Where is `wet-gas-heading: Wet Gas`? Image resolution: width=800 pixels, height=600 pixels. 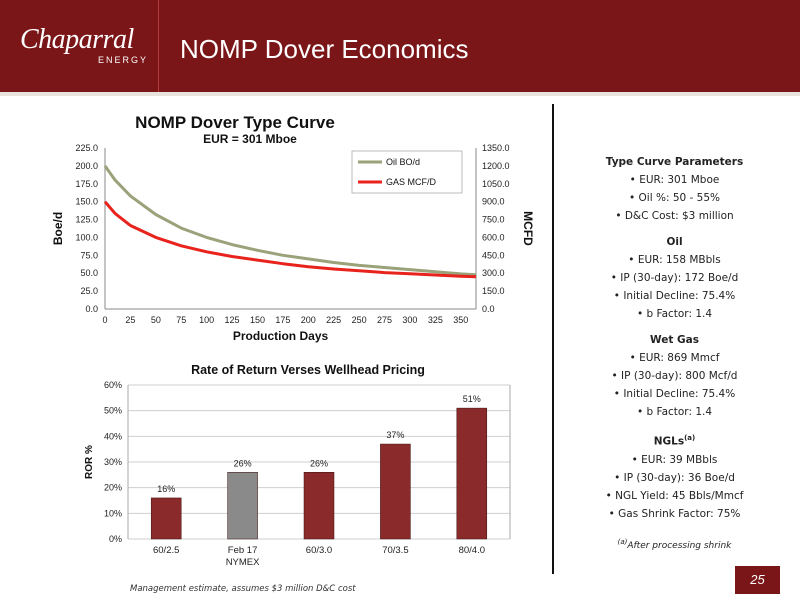
wet-gas-heading: Wet Gas is located at coordinates (674, 340).